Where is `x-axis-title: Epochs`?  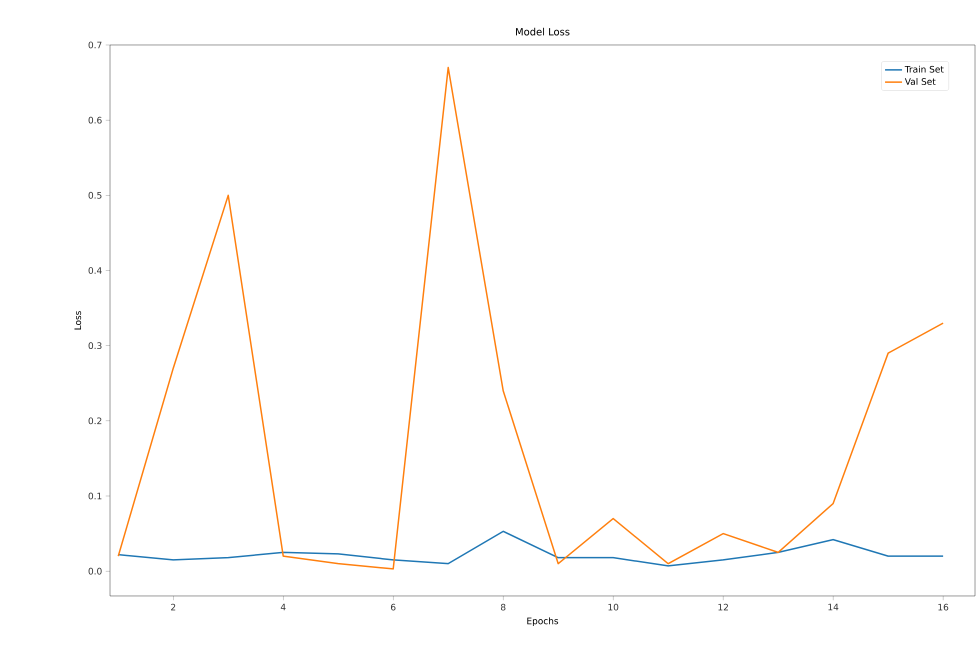 x-axis-title: Epochs is located at coordinates (542, 621).